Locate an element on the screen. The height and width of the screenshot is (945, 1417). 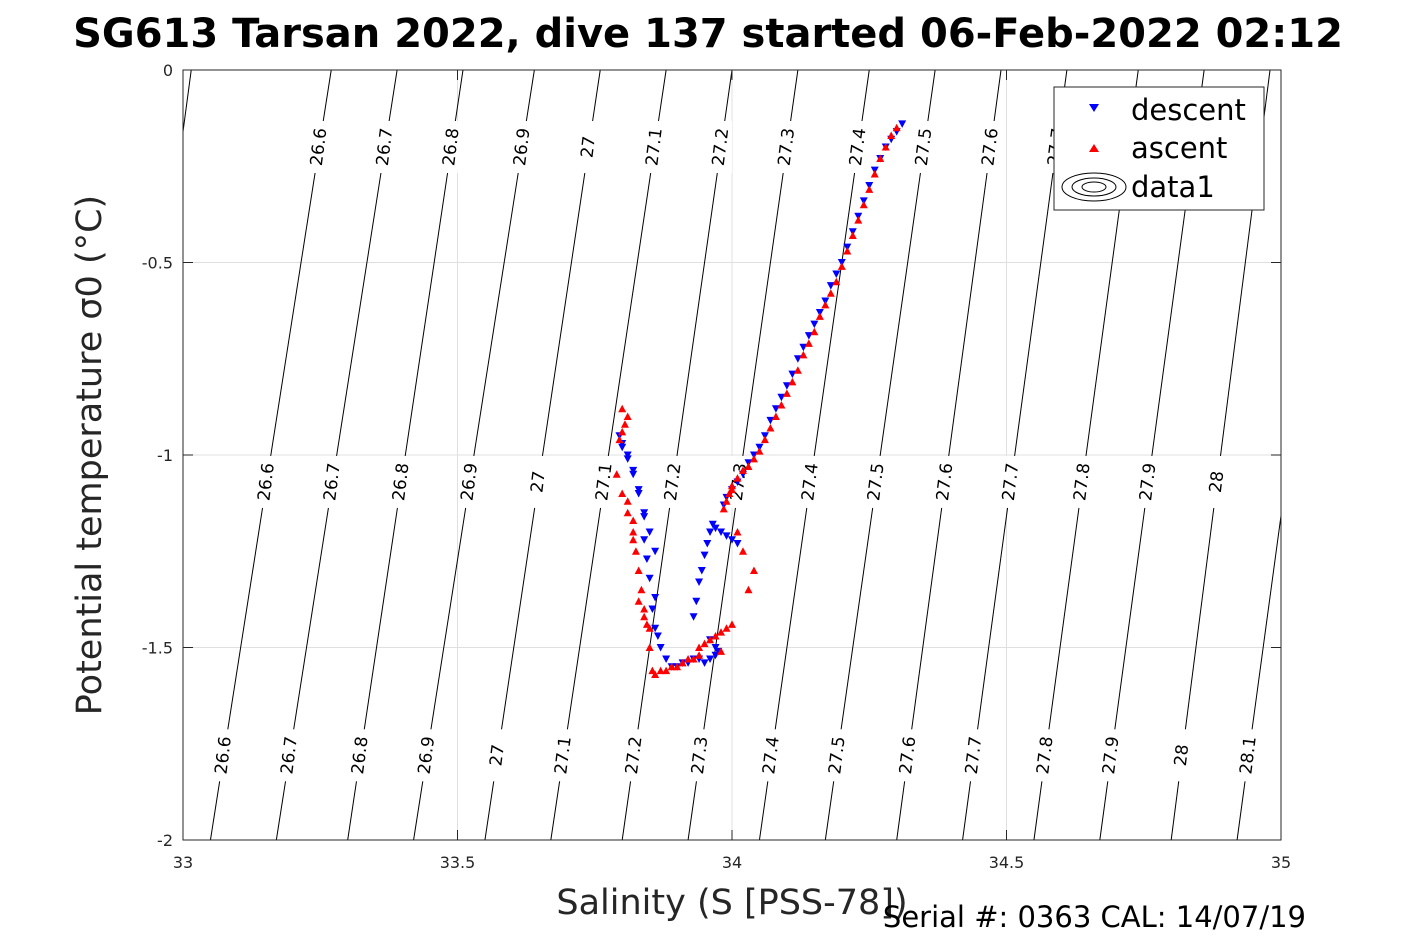
legend-data1-contour-icon is located at coordinates (1094, 187).